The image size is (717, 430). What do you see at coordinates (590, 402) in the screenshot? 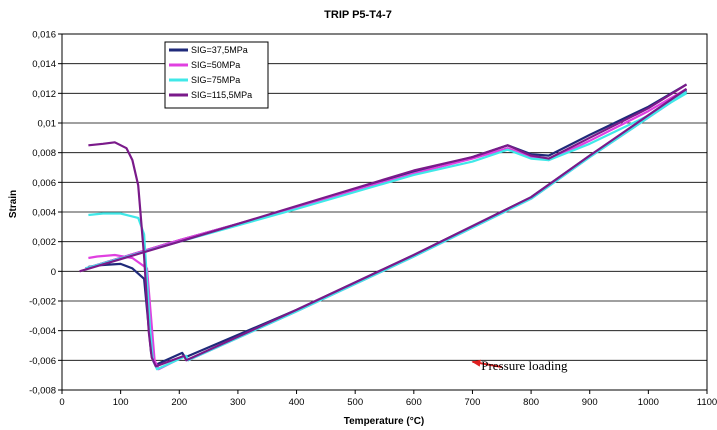
I see `x-tick-label: 900` at bounding box center [590, 402].